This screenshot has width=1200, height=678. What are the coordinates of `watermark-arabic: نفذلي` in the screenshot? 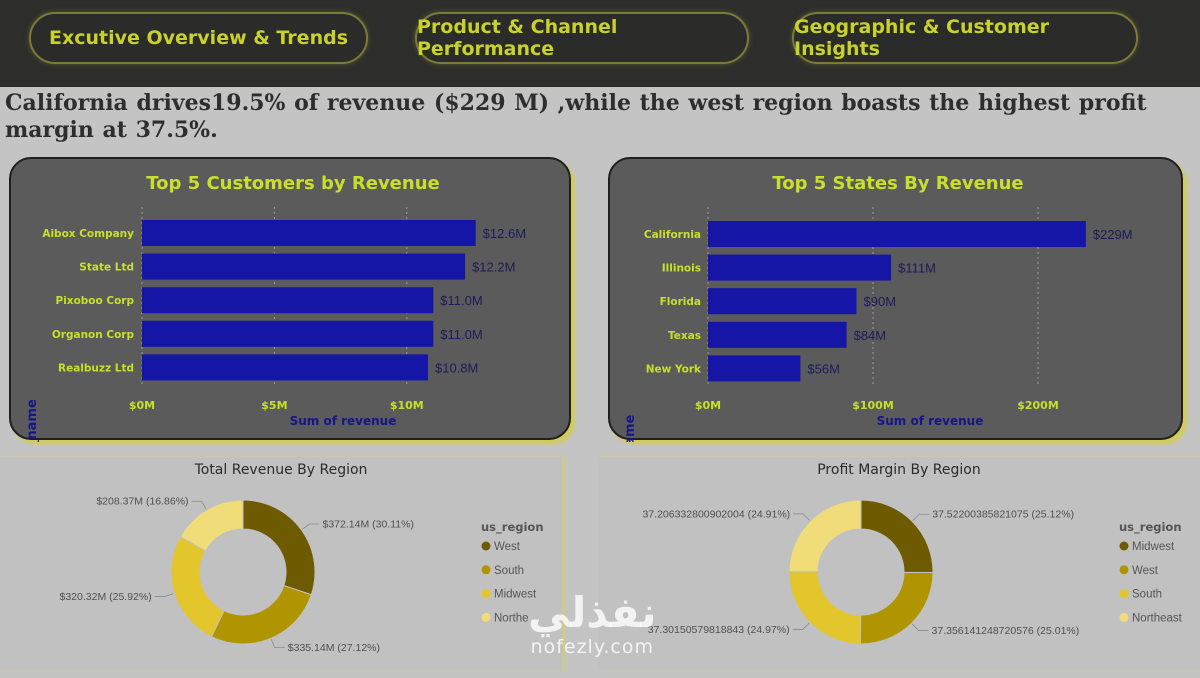 It's located at (592, 612).